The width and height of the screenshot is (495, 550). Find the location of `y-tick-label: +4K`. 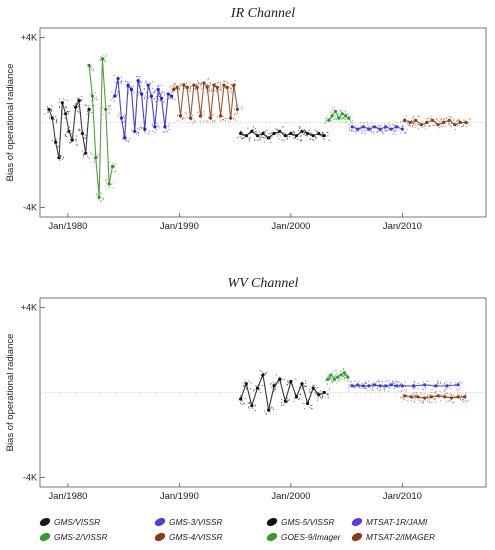

y-tick-label: +4K is located at coordinates (29, 38).